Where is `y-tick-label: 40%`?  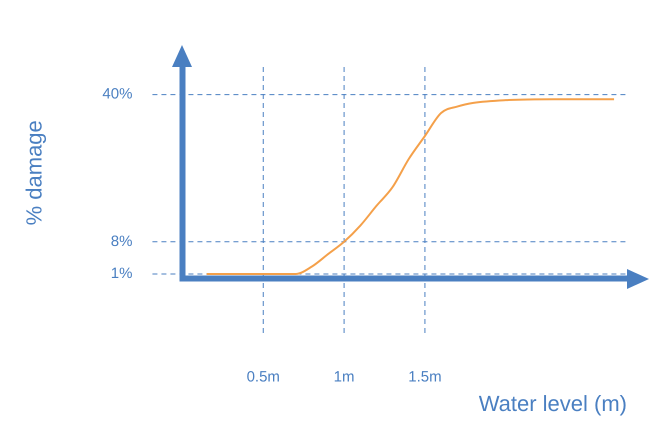
y-tick-label: 40% is located at coordinates (117, 94).